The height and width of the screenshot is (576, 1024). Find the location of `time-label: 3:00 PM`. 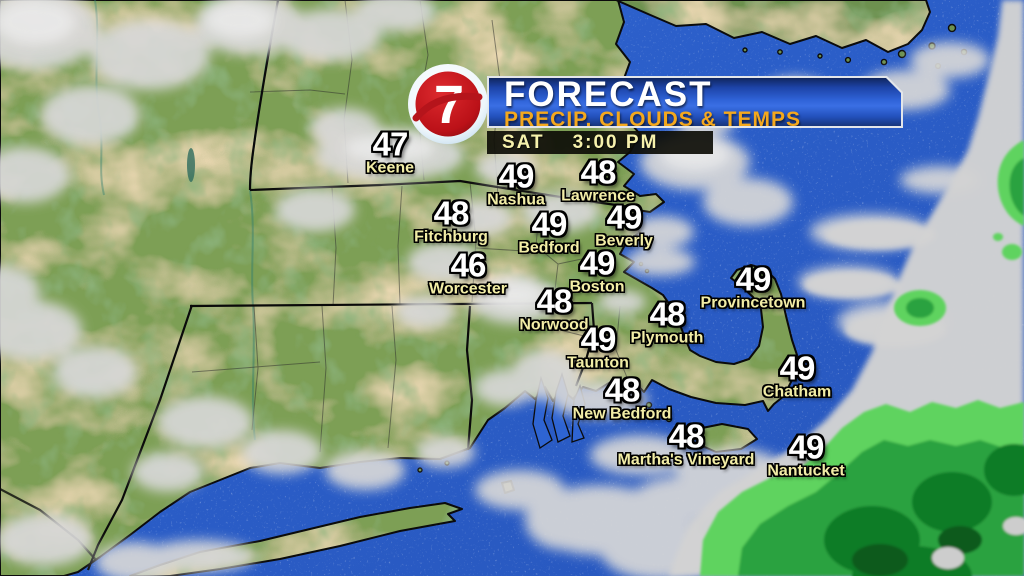

time-label: 3:00 PM is located at coordinates (615, 142).